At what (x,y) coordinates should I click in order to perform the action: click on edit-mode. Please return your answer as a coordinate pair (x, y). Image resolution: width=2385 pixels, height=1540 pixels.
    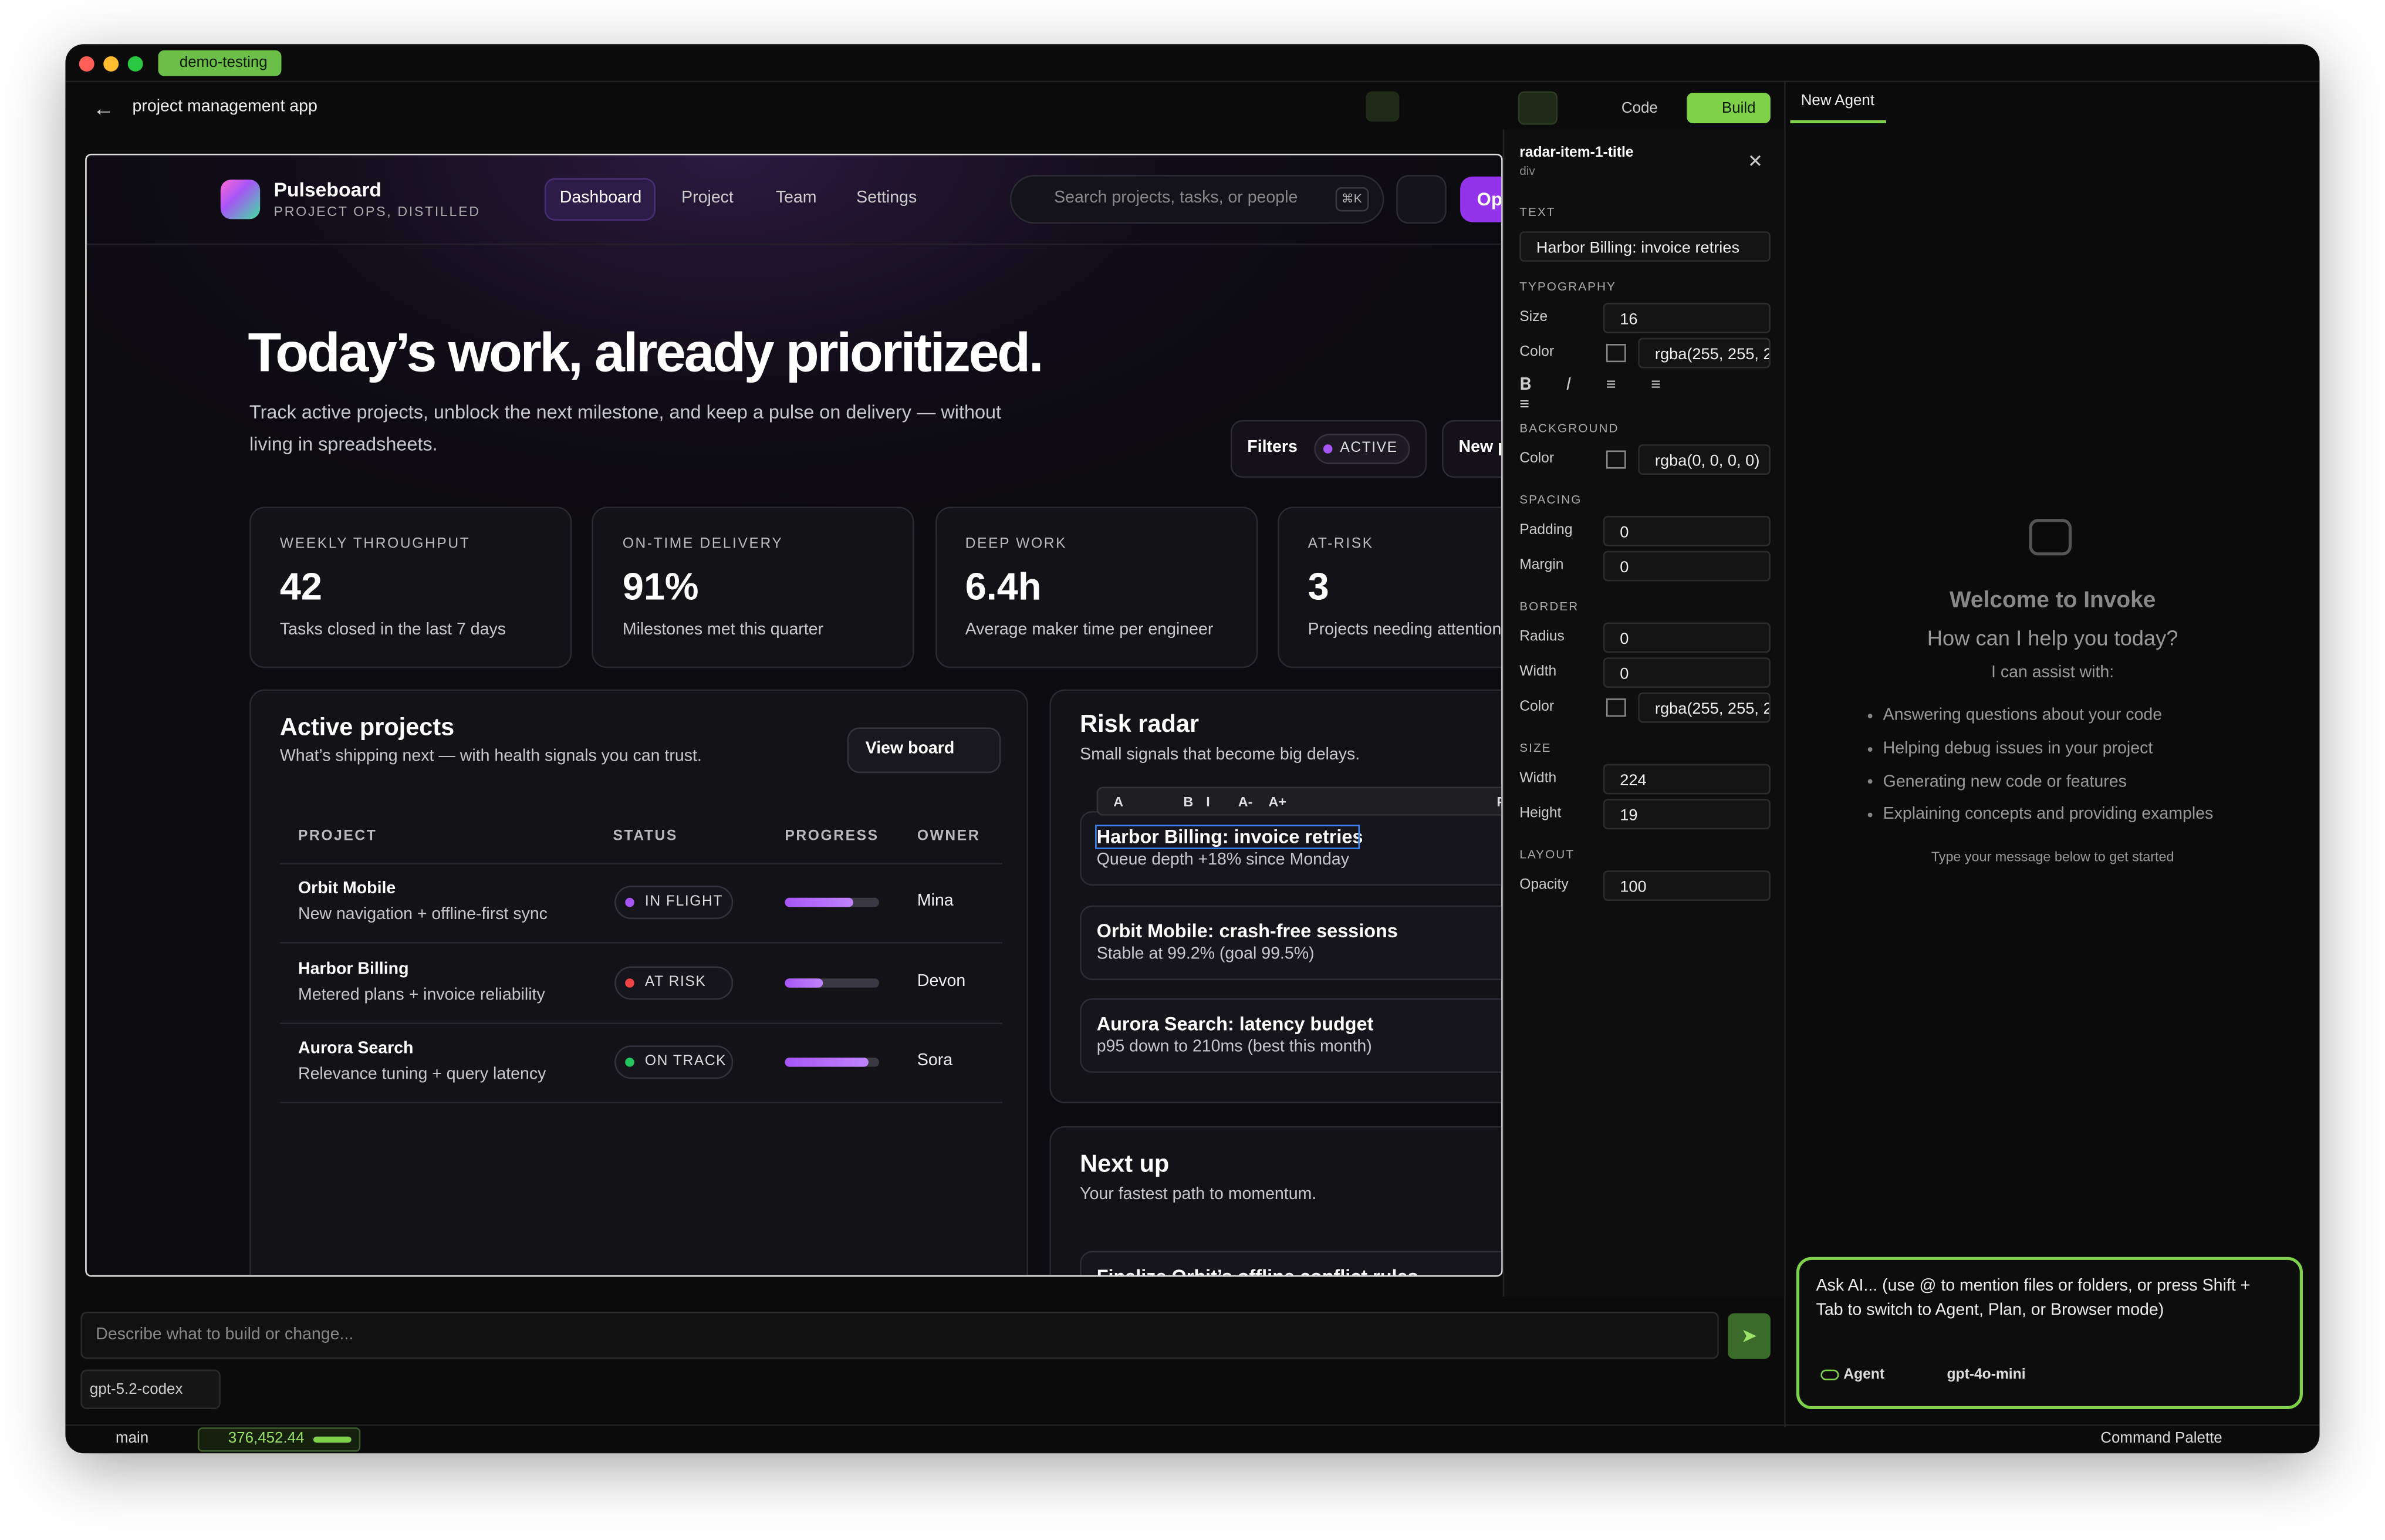
    Looking at the image, I should click on (1538, 108).